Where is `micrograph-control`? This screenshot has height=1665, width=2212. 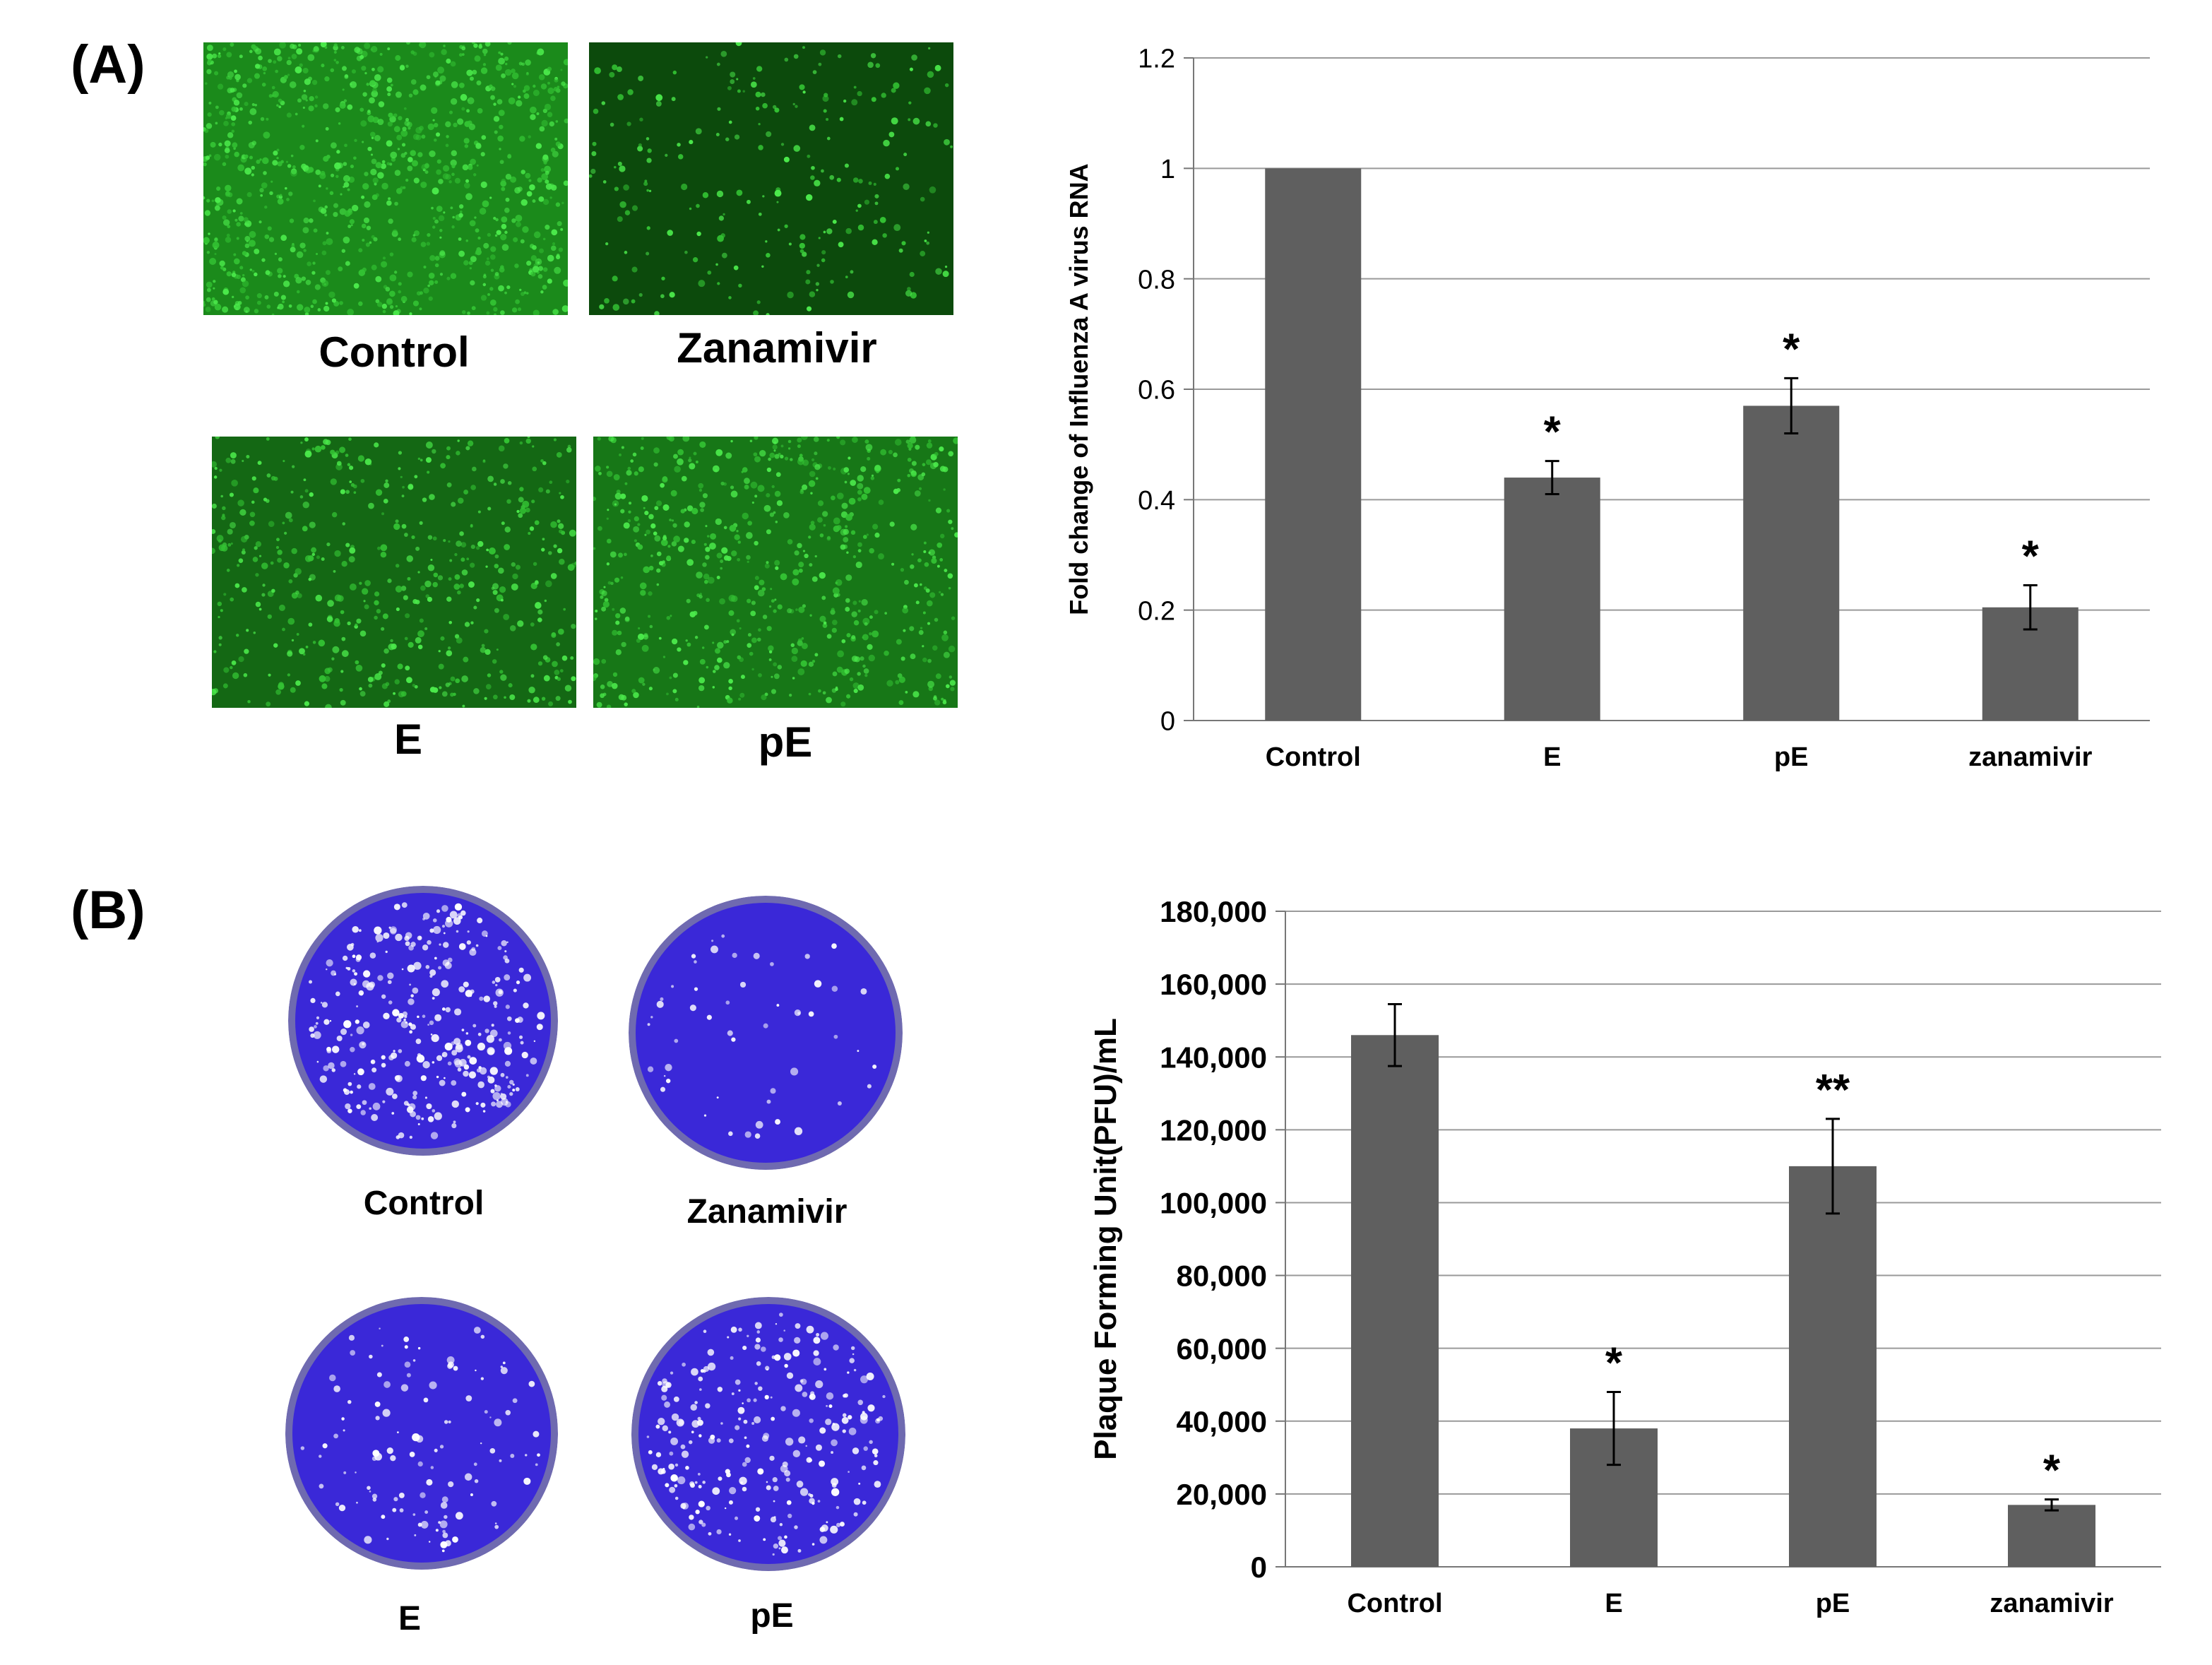 micrograph-control is located at coordinates (385, 178).